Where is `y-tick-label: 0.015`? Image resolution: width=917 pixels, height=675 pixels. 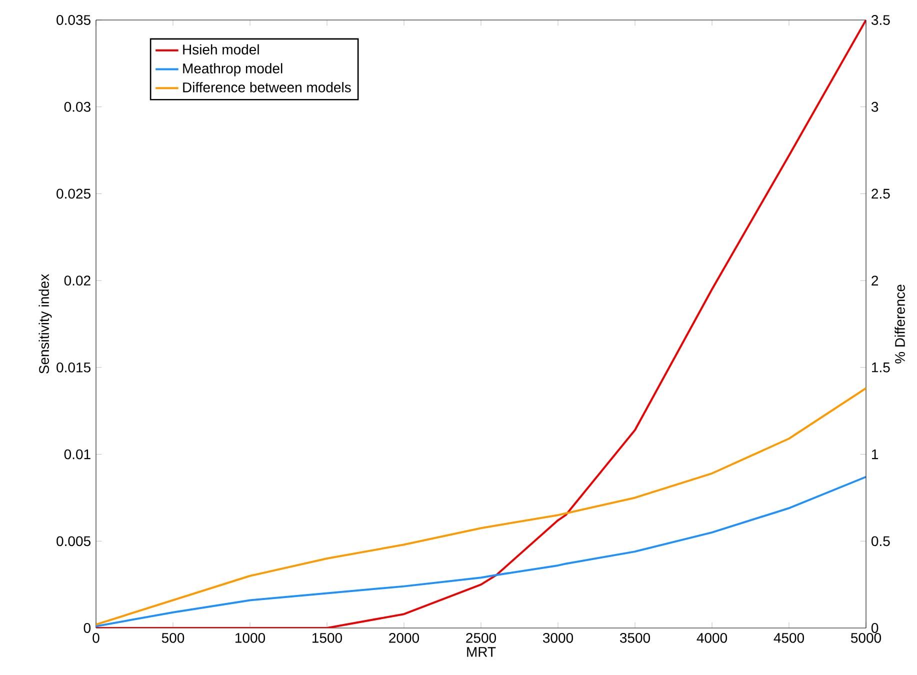
y-tick-label: 0.015 is located at coordinates (73, 367).